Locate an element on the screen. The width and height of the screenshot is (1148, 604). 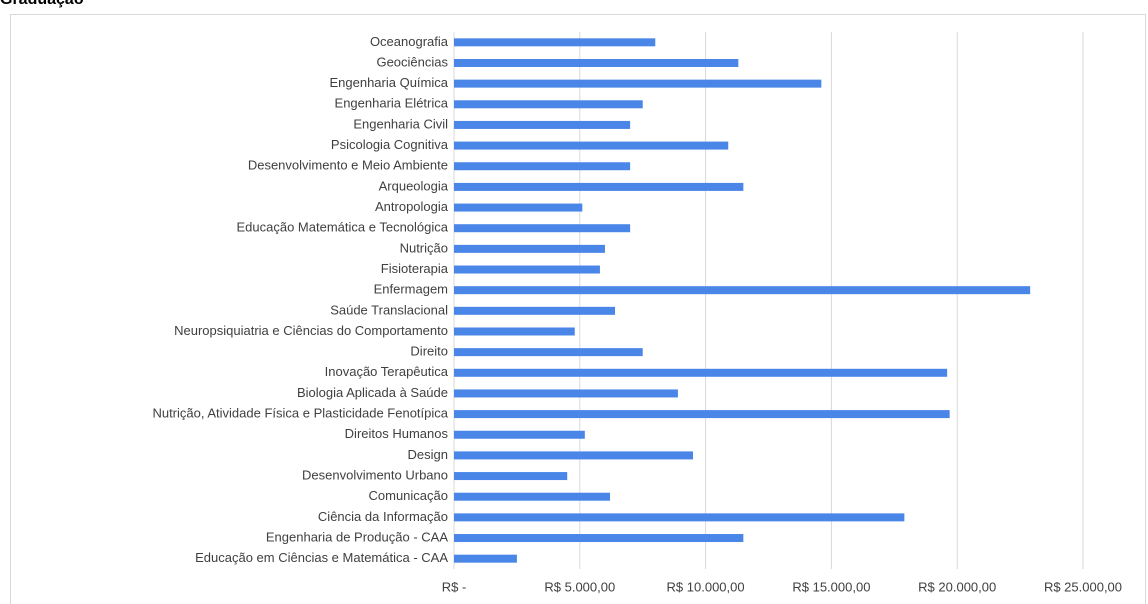
x-tick-label: R$ 5.000,00 is located at coordinates (579, 586).